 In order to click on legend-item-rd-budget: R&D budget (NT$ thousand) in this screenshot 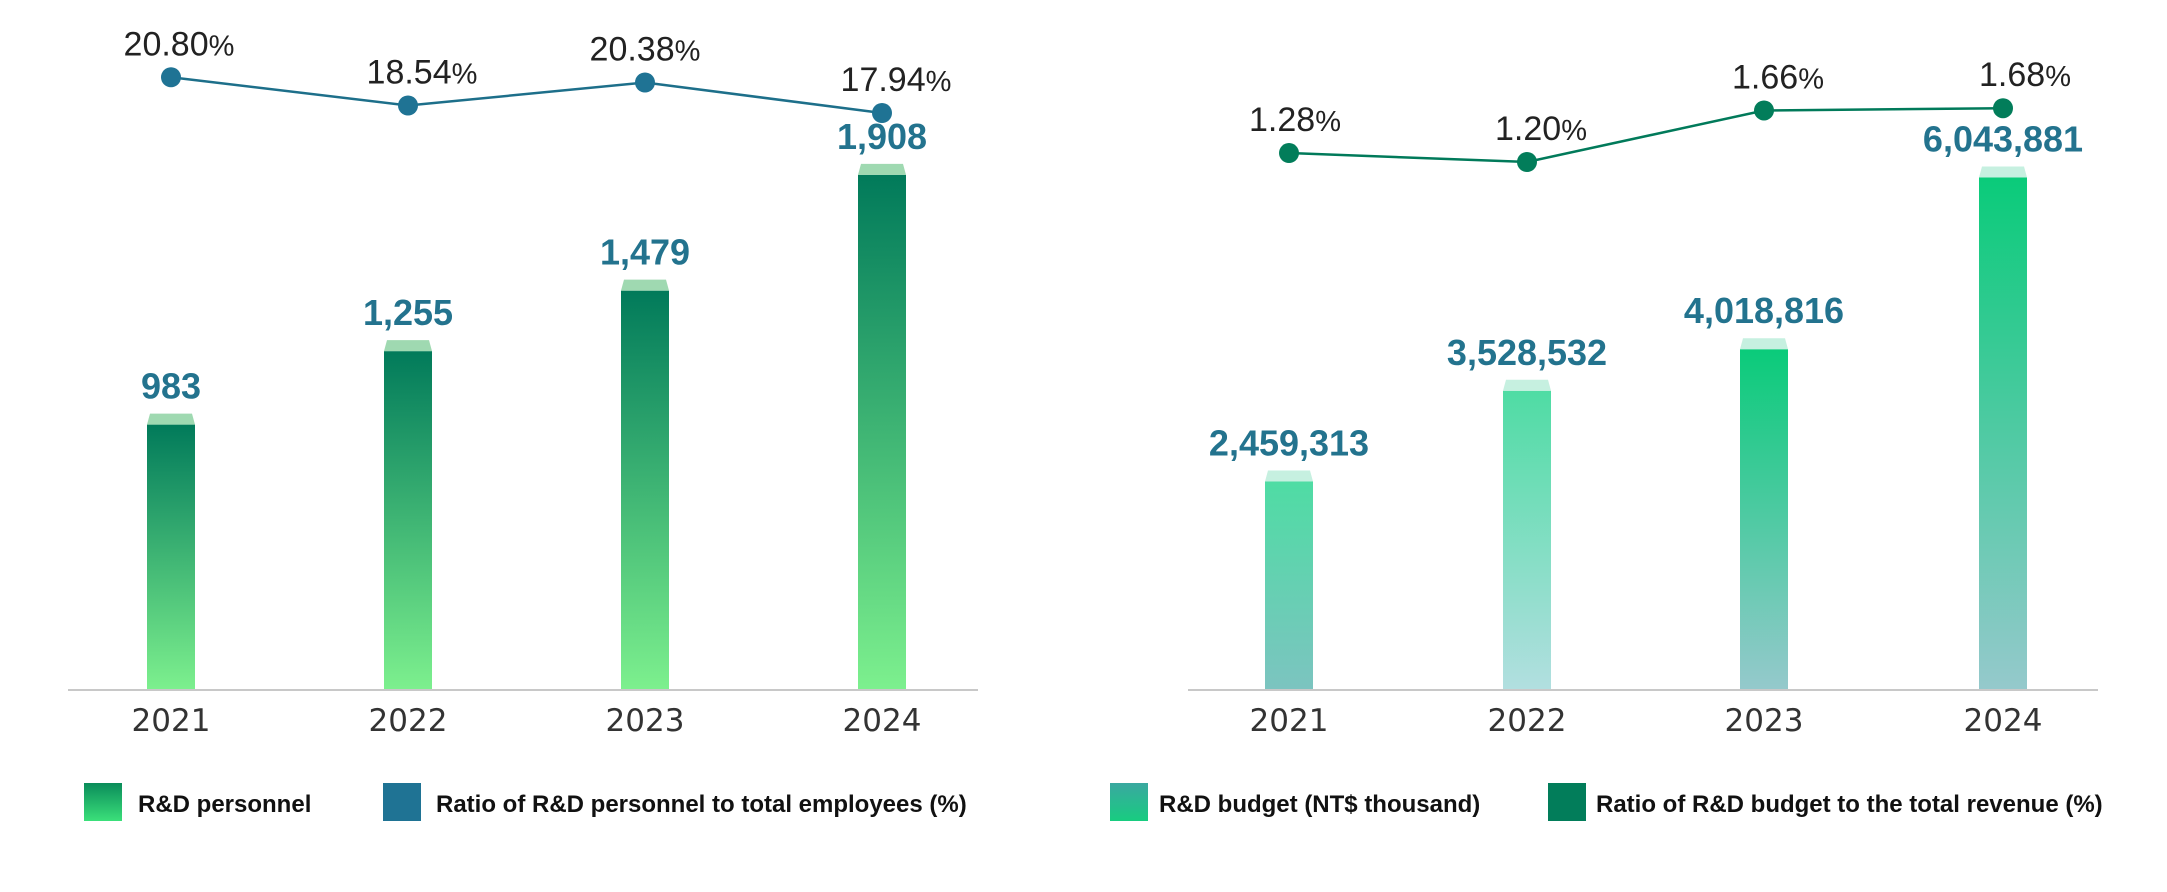, I will do `click(1295, 802)`.